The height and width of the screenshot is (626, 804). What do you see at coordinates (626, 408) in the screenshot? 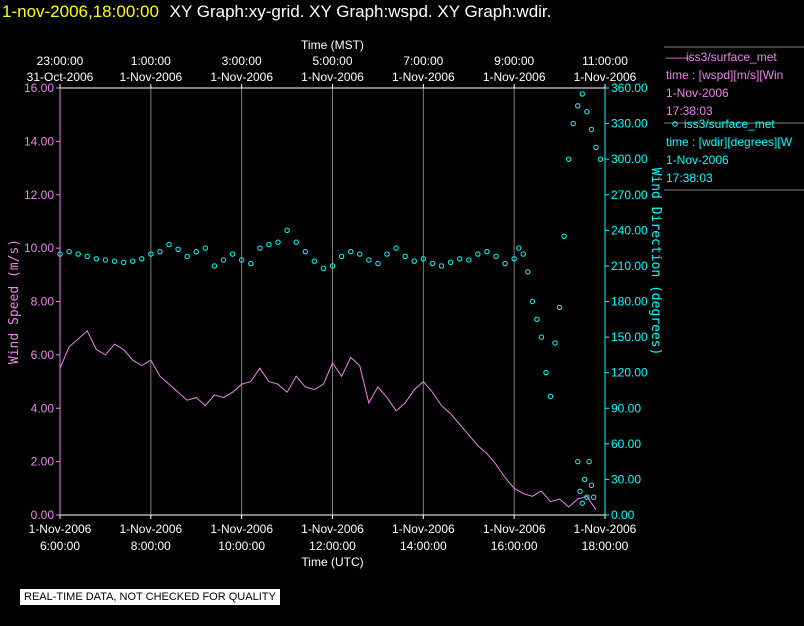
I see `right-tick-label: 90.00` at bounding box center [626, 408].